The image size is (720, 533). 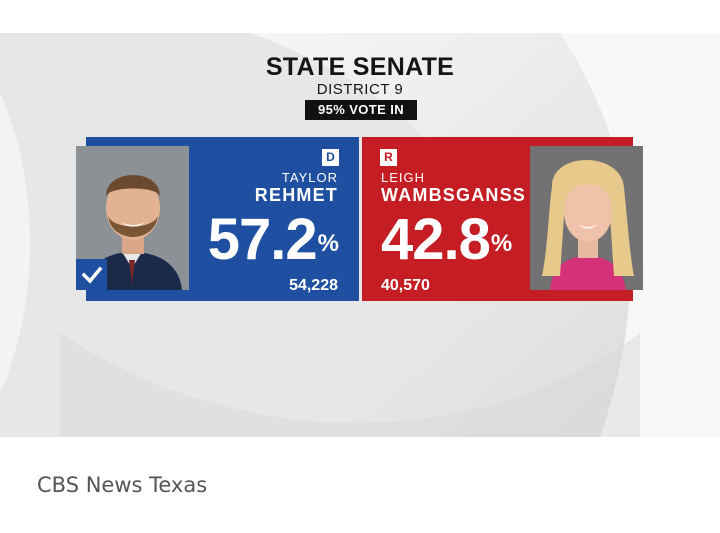 I want to click on candidate-vote-count: 54,228, so click(x=313, y=285).